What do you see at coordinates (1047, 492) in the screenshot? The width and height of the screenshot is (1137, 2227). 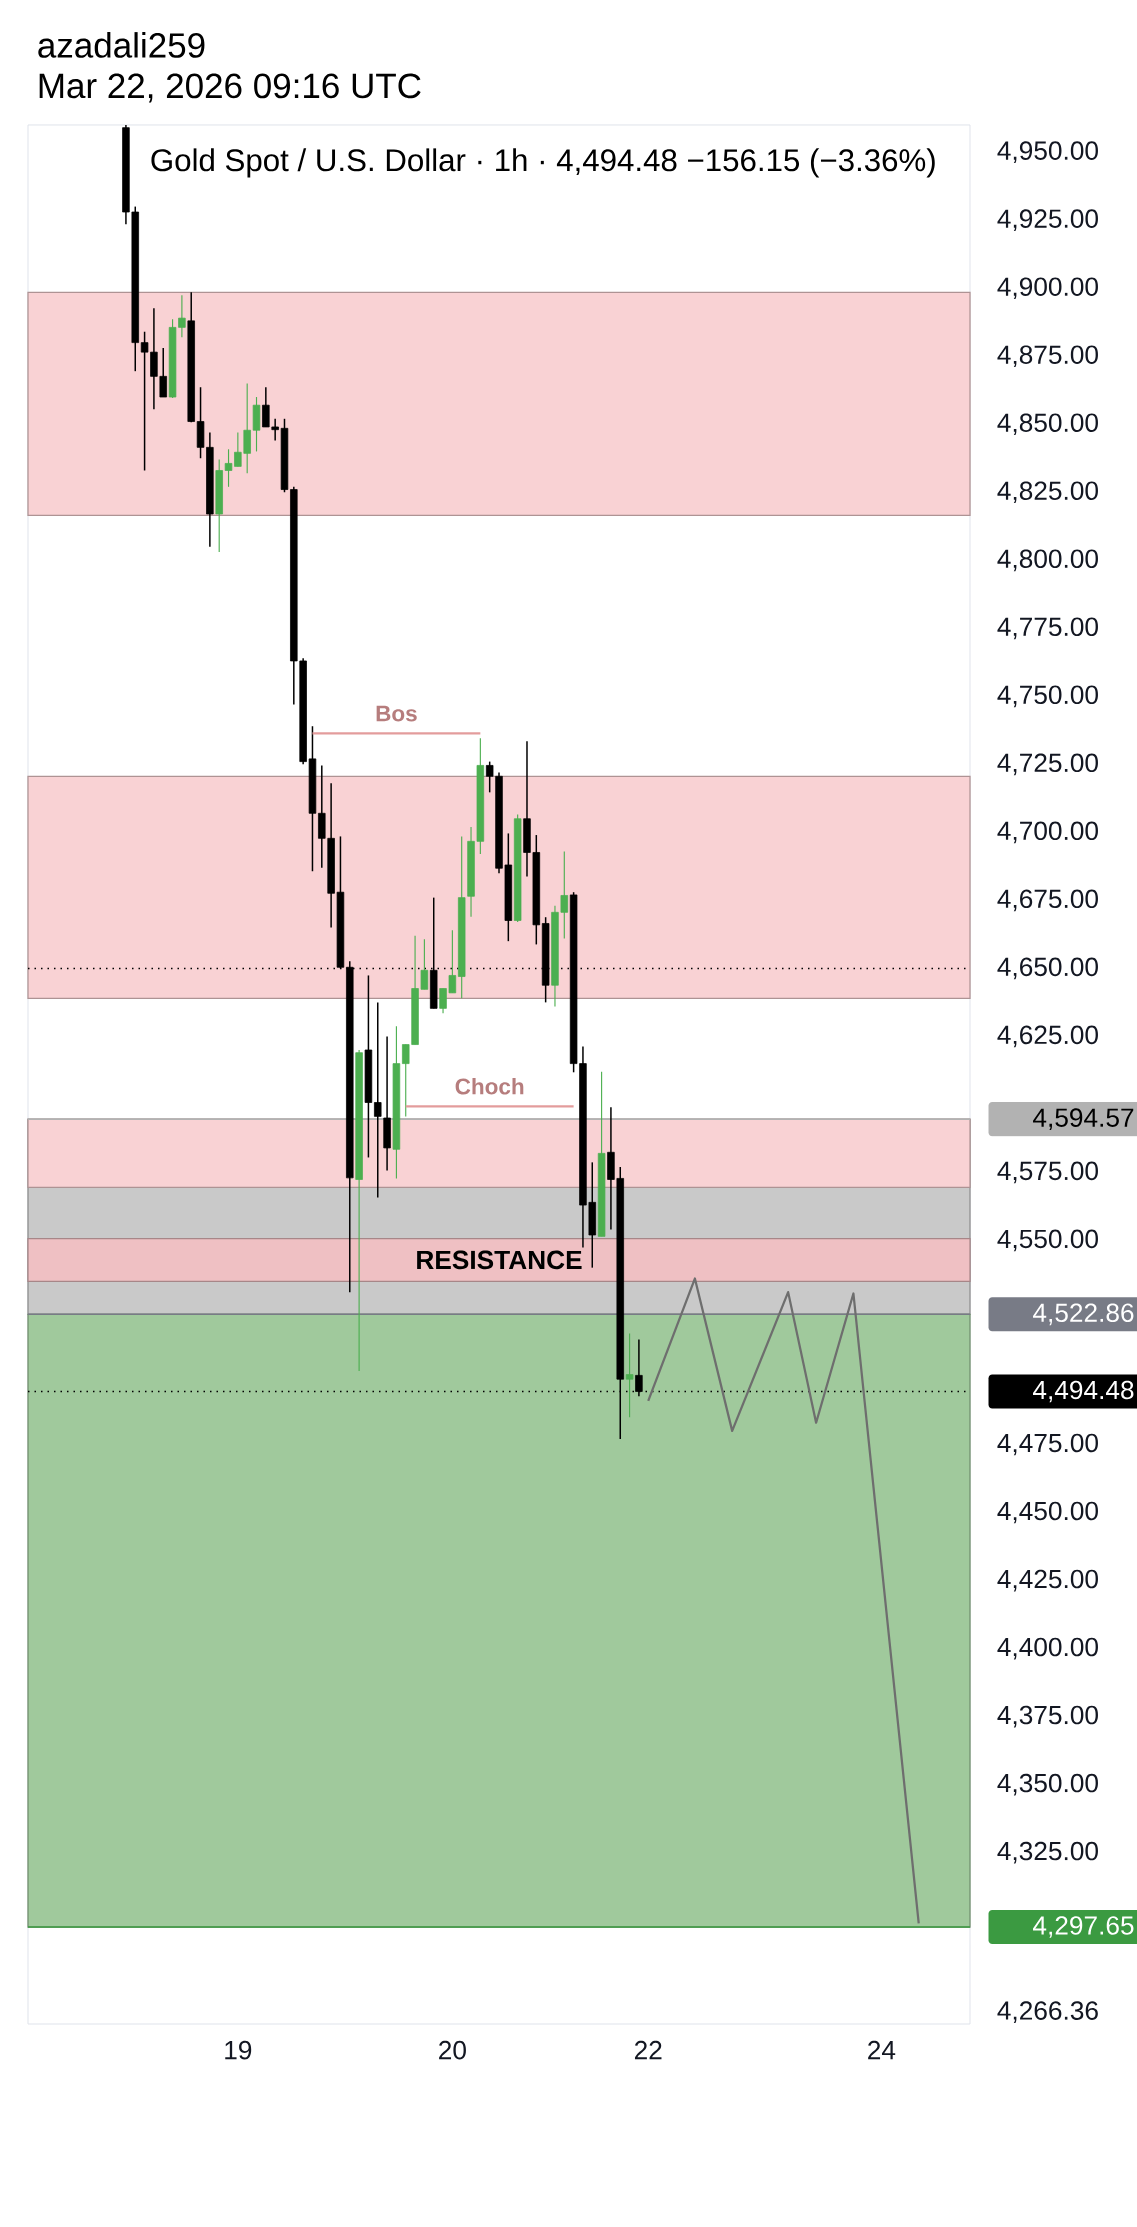 I see `y-tick-label: 4,825.00` at bounding box center [1047, 492].